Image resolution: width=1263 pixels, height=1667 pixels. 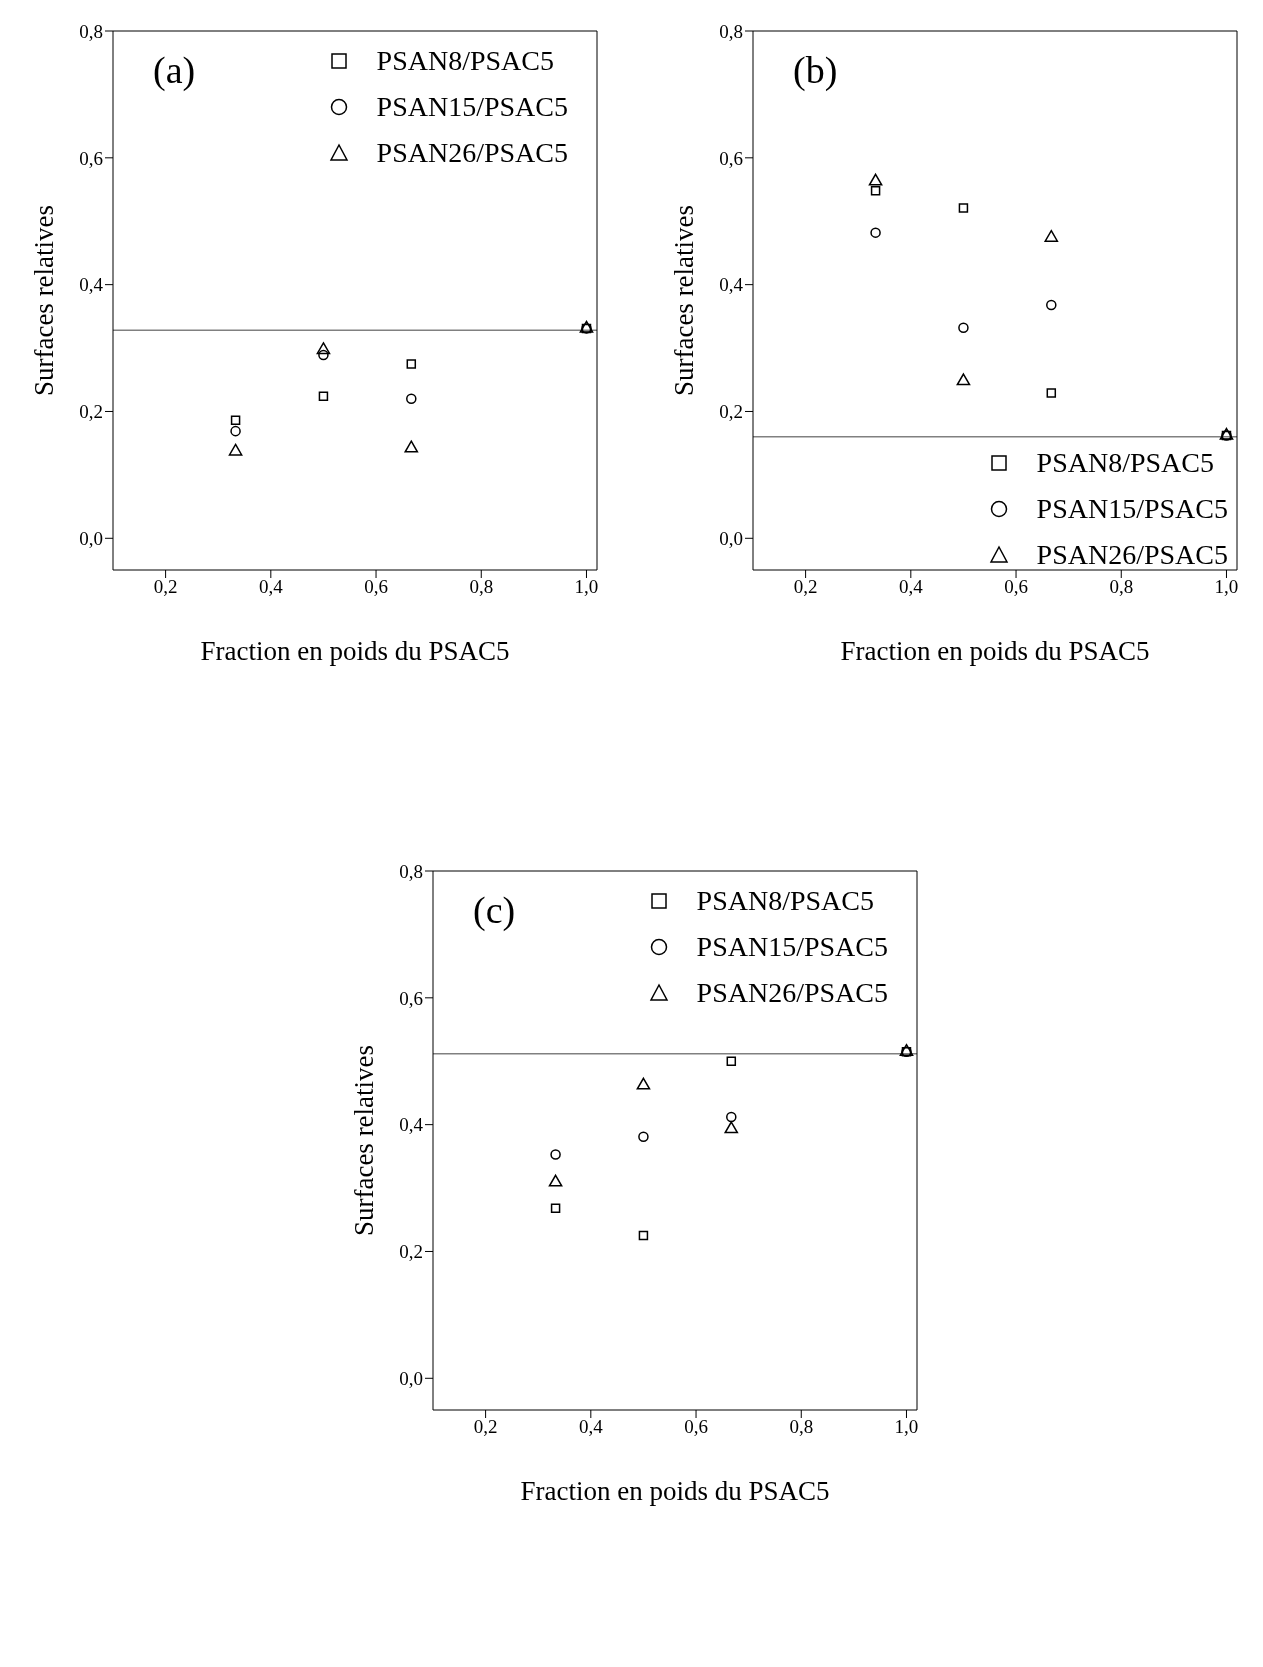 I want to click on annotation: (c), so click(x=494, y=910).